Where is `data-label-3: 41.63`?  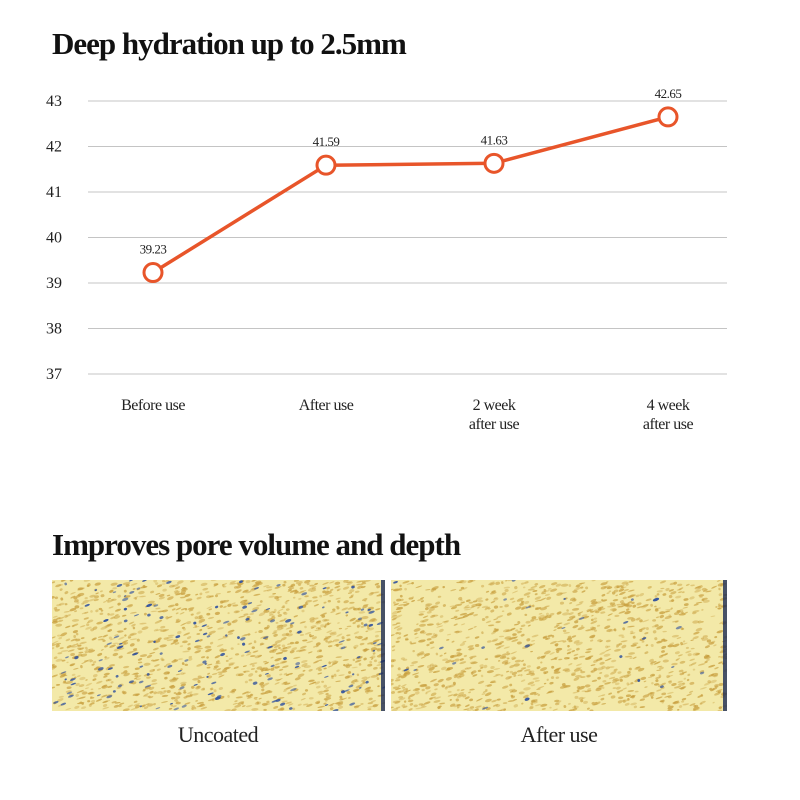
data-label-3: 41.63 is located at coordinates (494, 139).